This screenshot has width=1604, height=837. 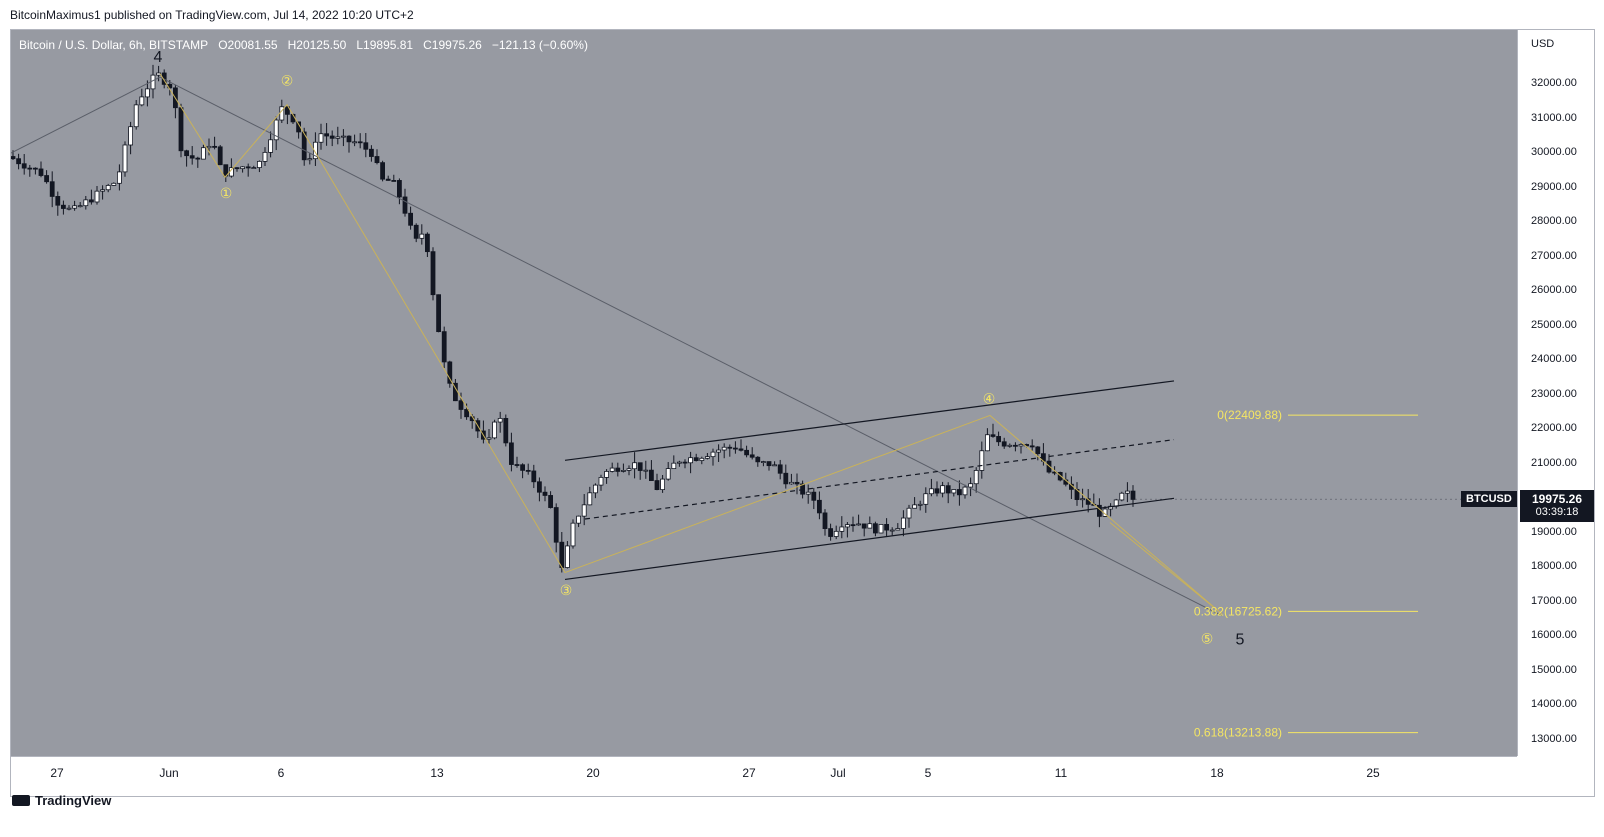 What do you see at coordinates (1554, 739) in the screenshot?
I see `price-tick-label: 13000.00` at bounding box center [1554, 739].